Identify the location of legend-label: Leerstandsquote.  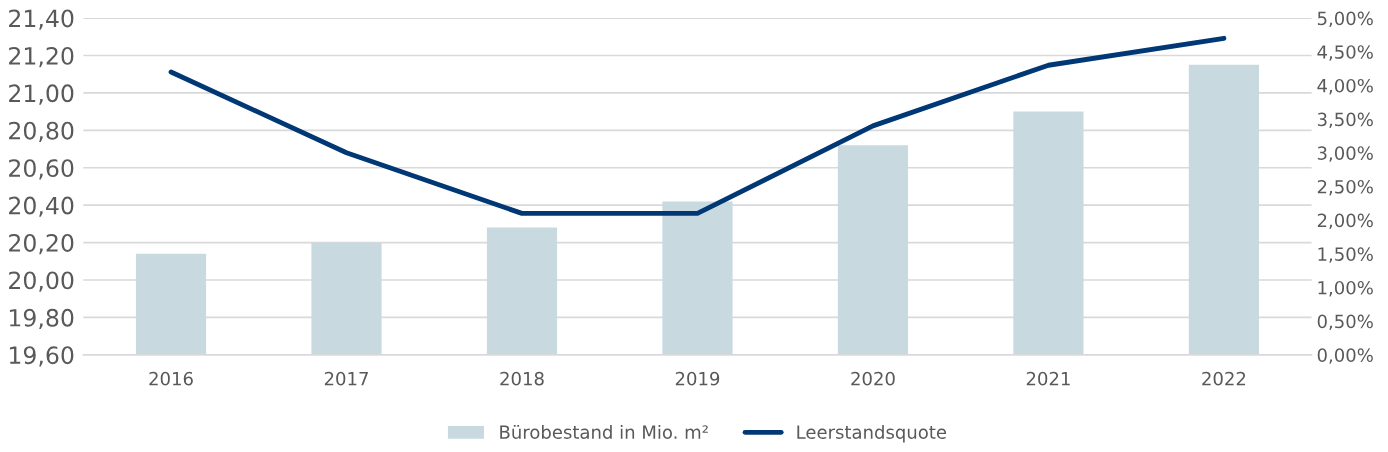
(872, 433).